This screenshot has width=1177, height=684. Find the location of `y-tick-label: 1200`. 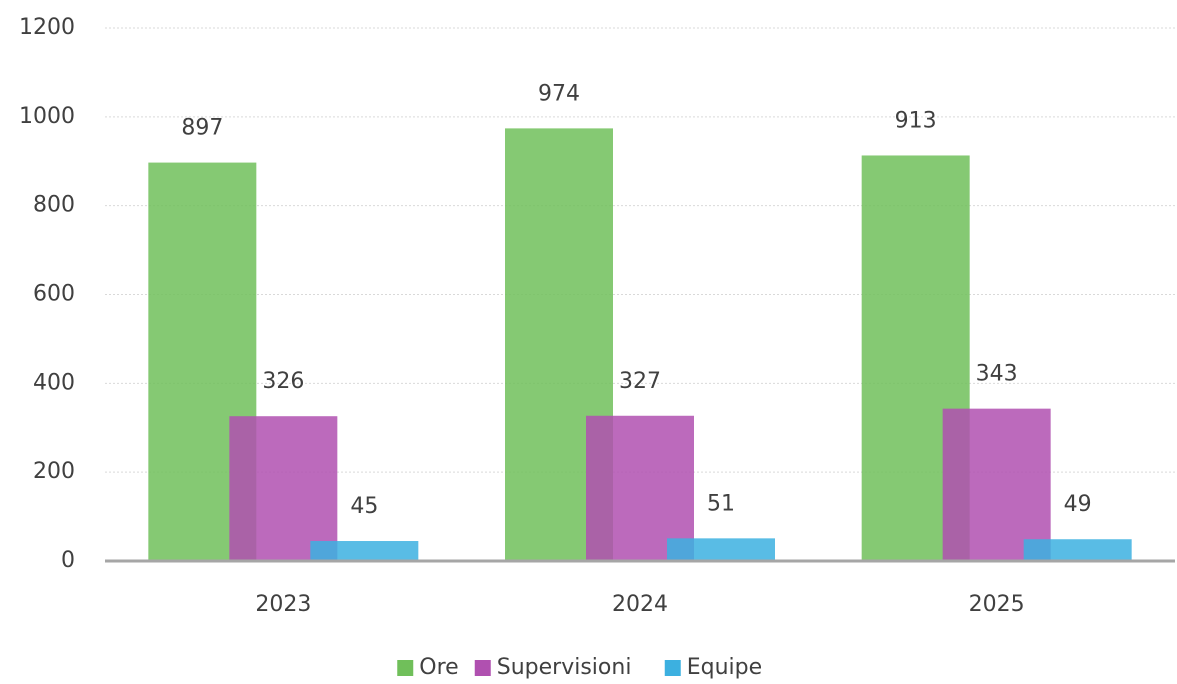

y-tick-label: 1200 is located at coordinates (47, 27).